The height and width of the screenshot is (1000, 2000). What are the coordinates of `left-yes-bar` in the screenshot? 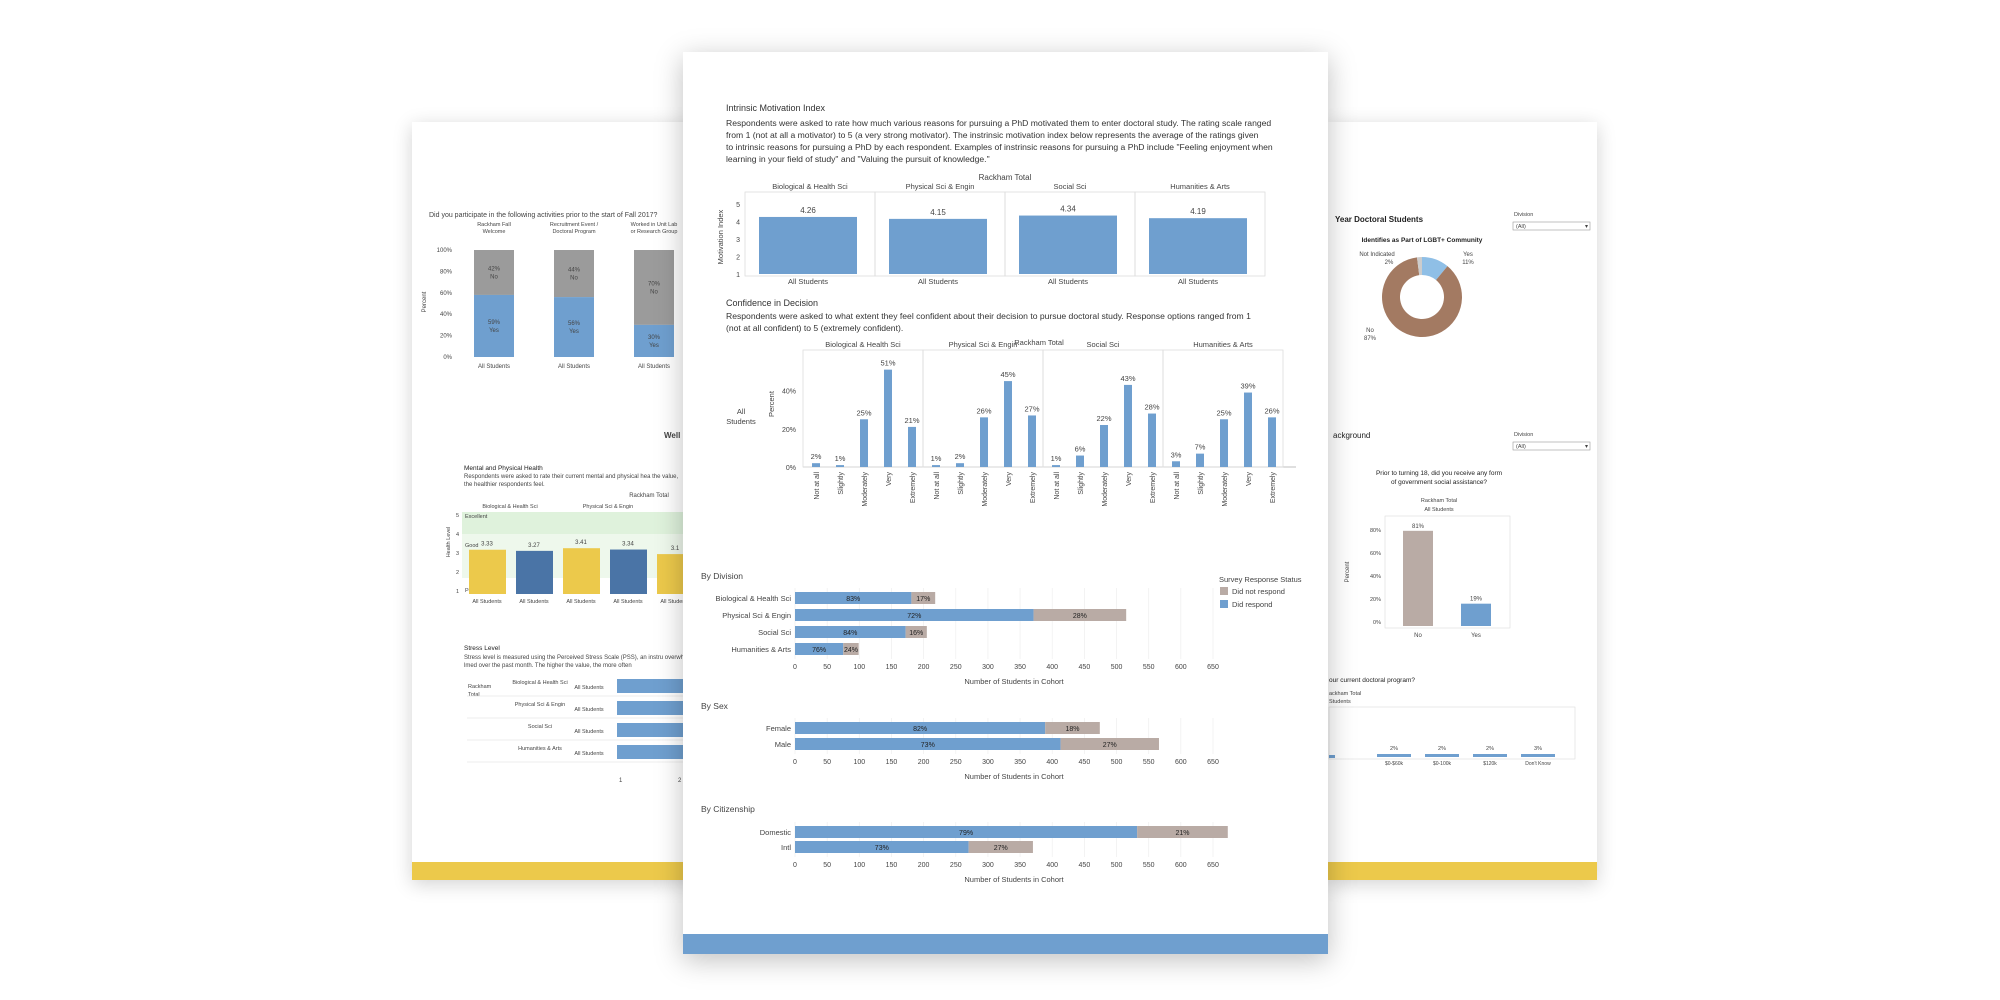 It's located at (574, 327).